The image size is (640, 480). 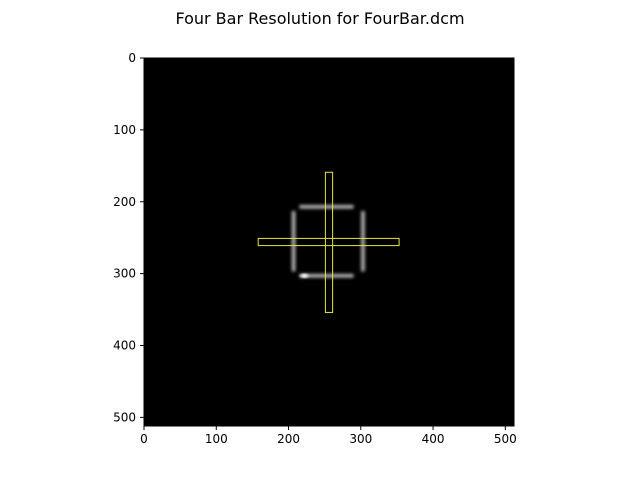 What do you see at coordinates (124, 202) in the screenshot?
I see `y-tick-label: 200` at bounding box center [124, 202].